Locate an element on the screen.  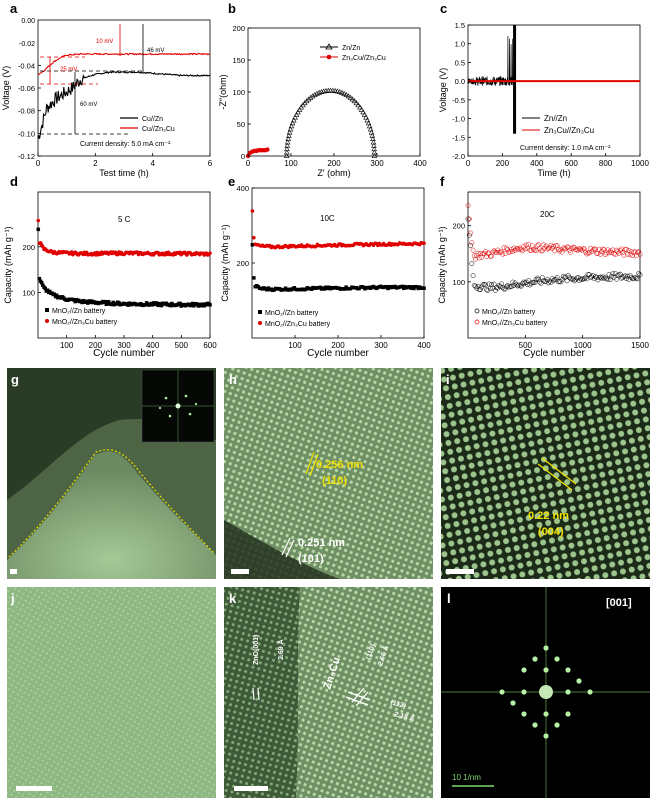
panel-l-zone: [001] is located at coordinates (619, 603).